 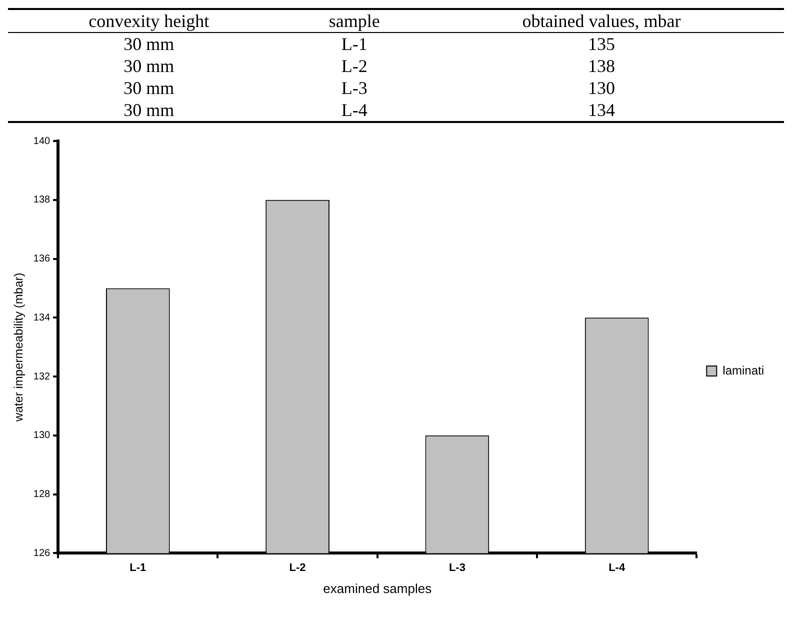 What do you see at coordinates (354, 88) in the screenshot?
I see `text: L-3` at bounding box center [354, 88].